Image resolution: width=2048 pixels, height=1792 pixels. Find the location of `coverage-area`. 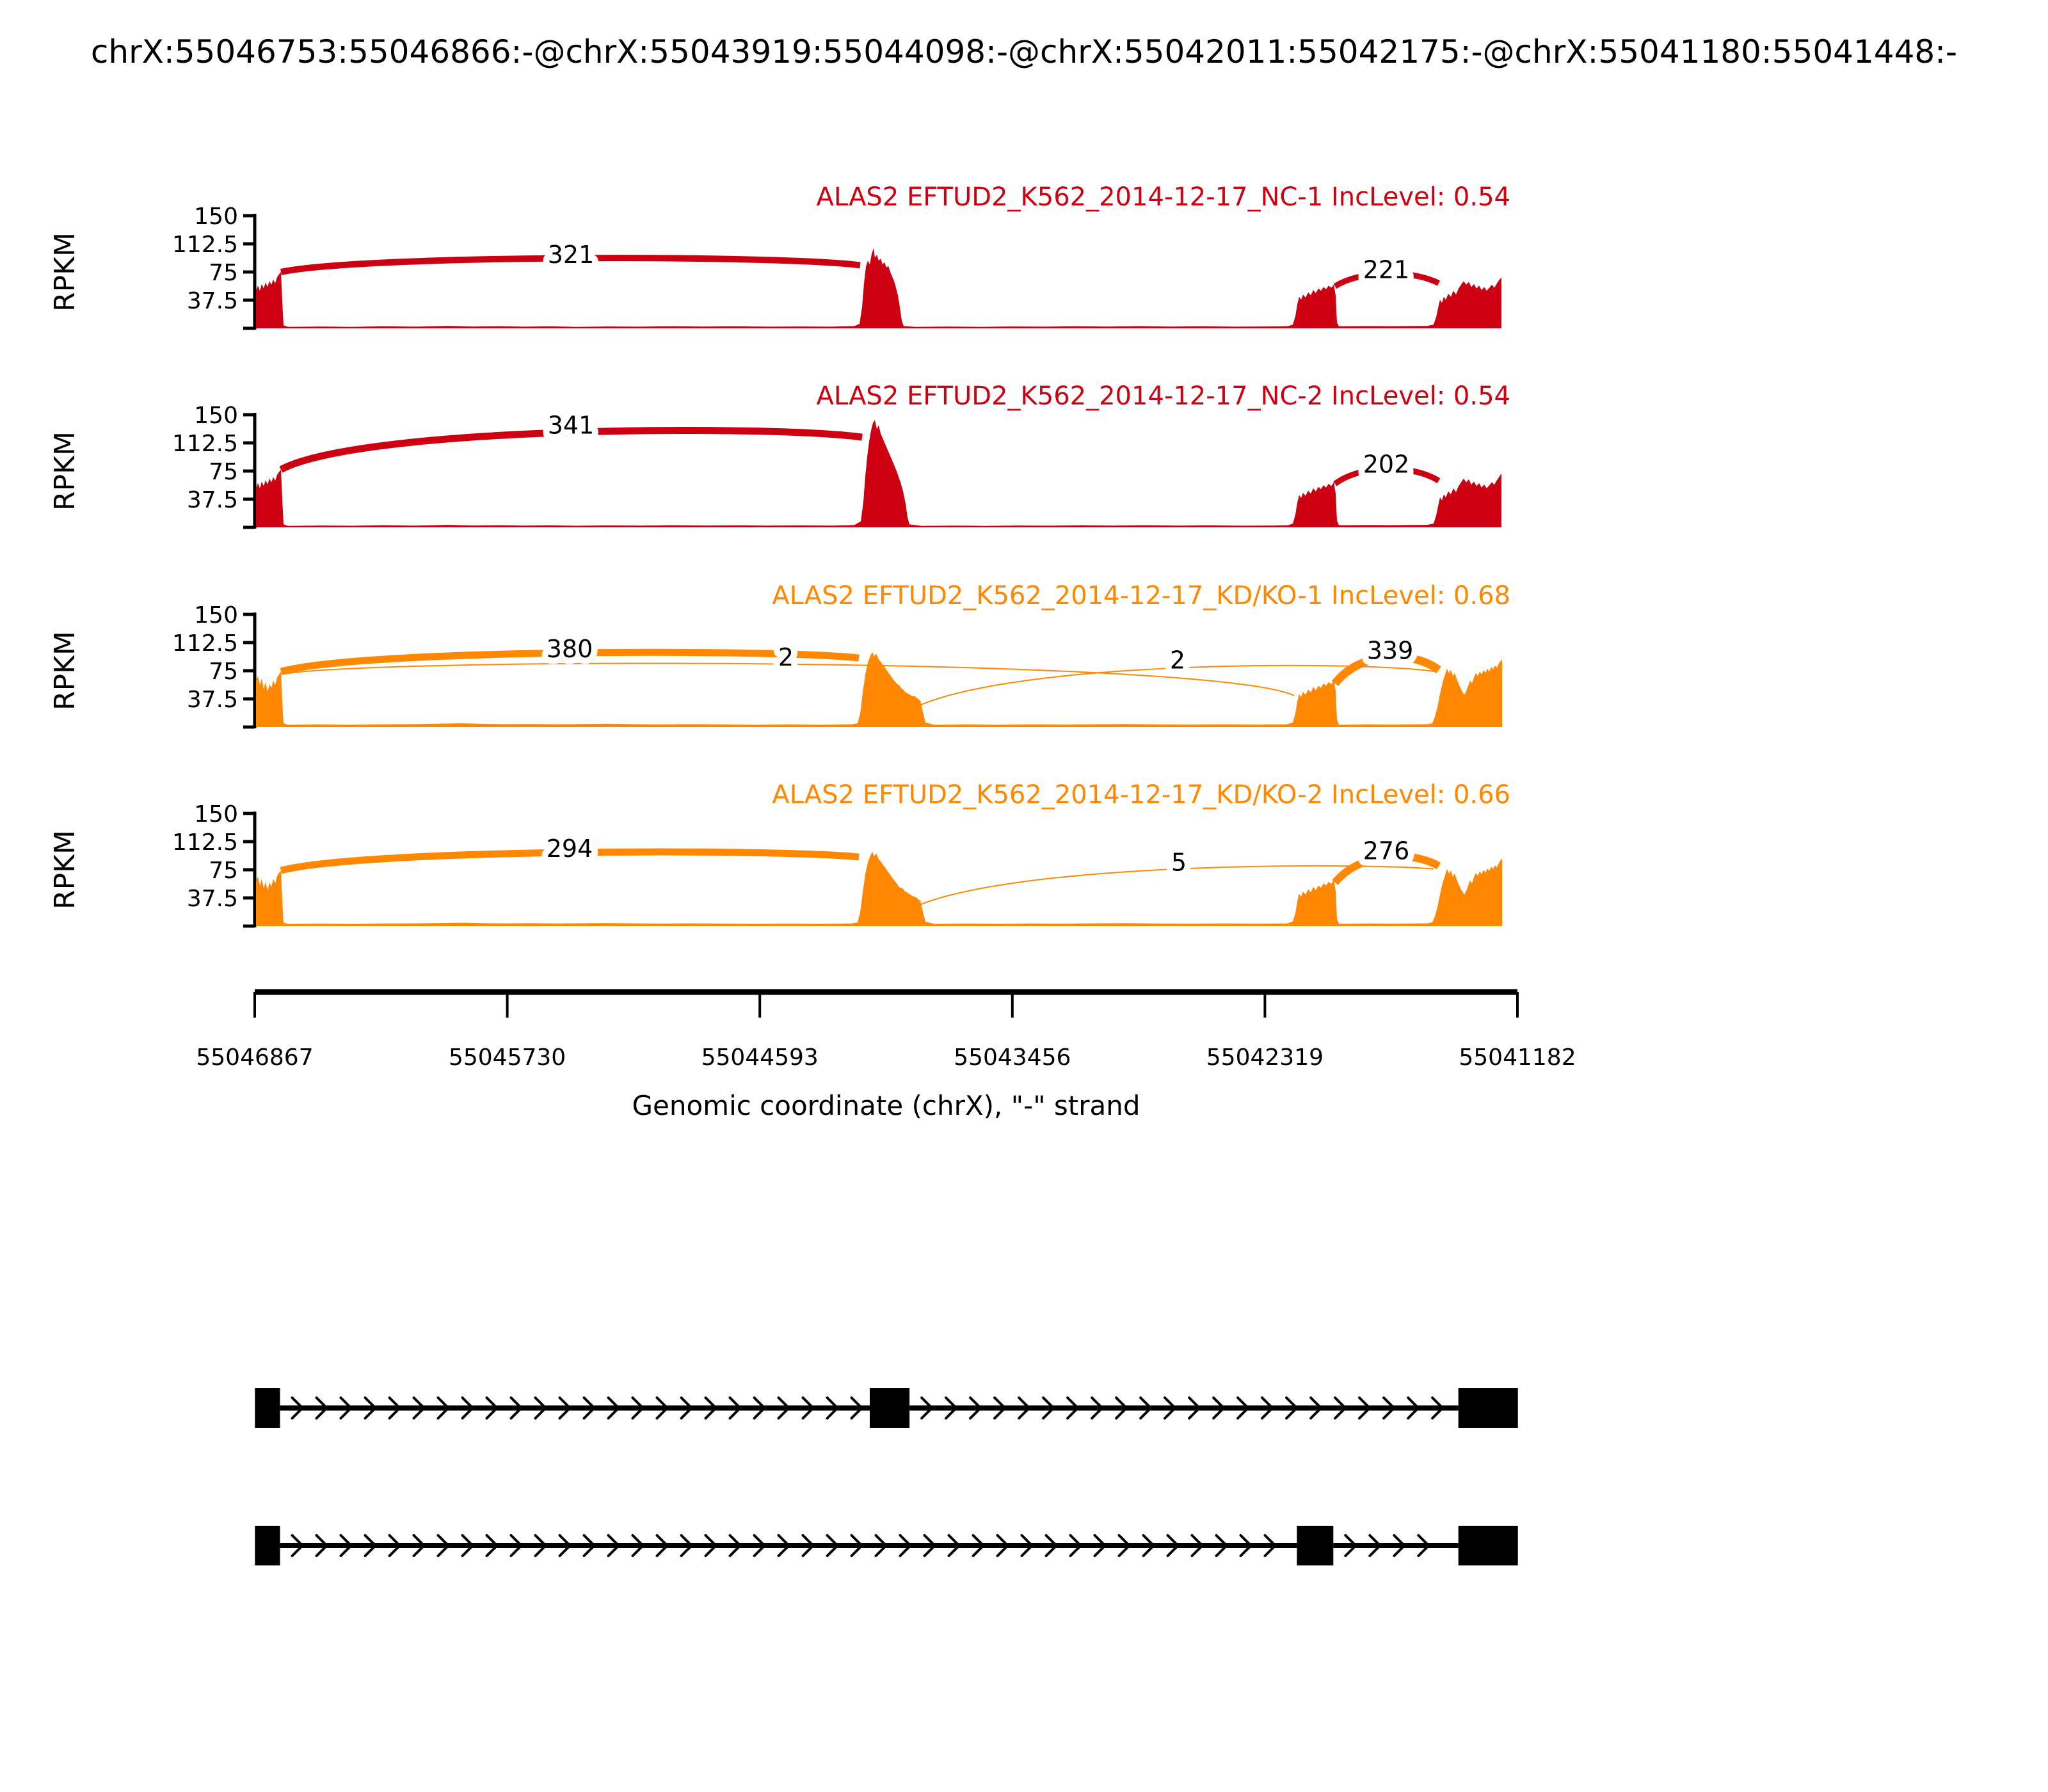

coverage-area is located at coordinates (879, 689).